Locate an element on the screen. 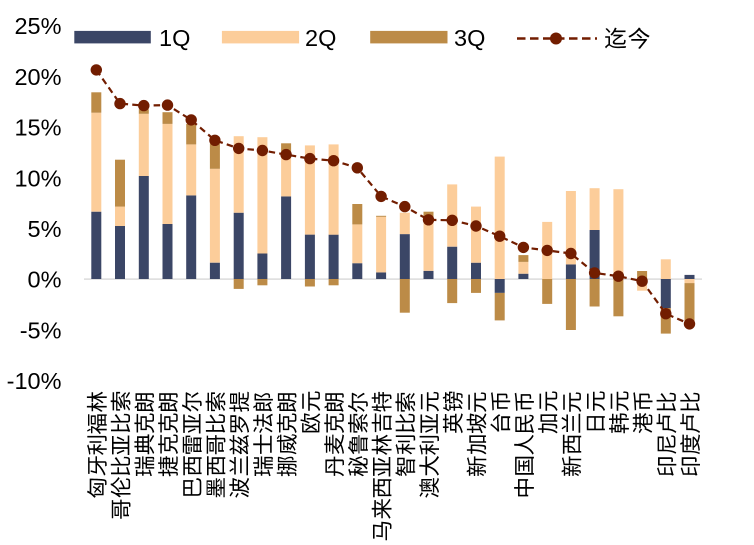 This screenshot has height=545, width=754. svg-text: 0% is located at coordinates (45, 280).